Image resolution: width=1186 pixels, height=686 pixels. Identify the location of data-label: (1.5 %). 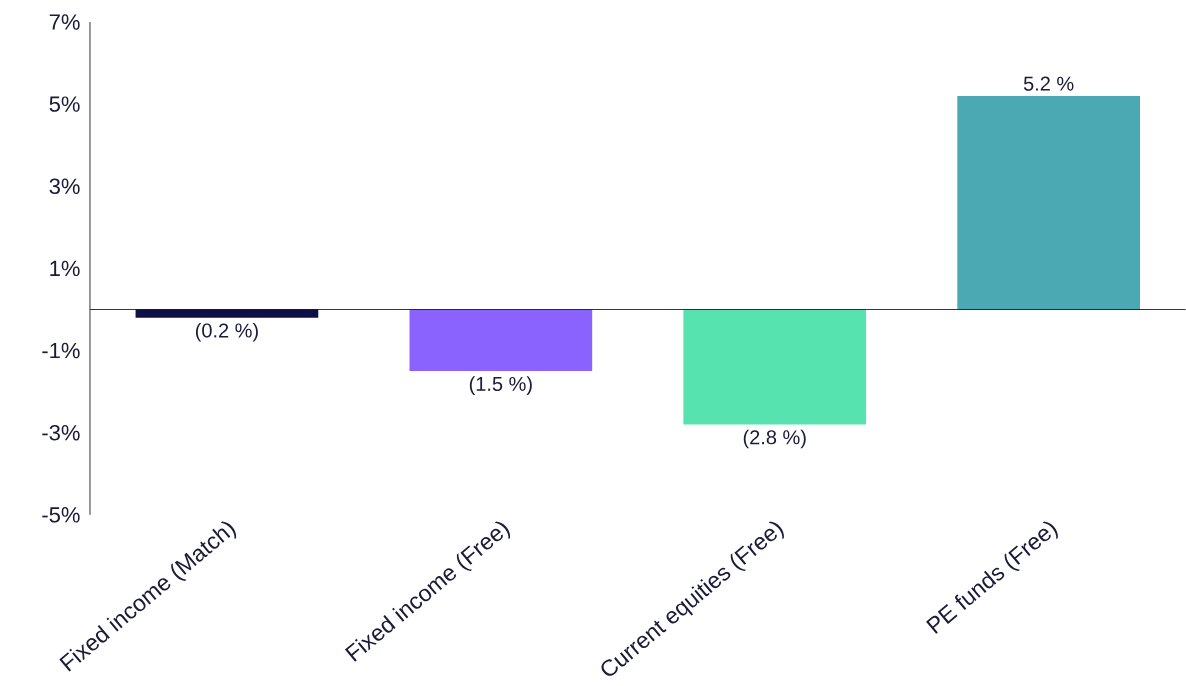
(500, 385).